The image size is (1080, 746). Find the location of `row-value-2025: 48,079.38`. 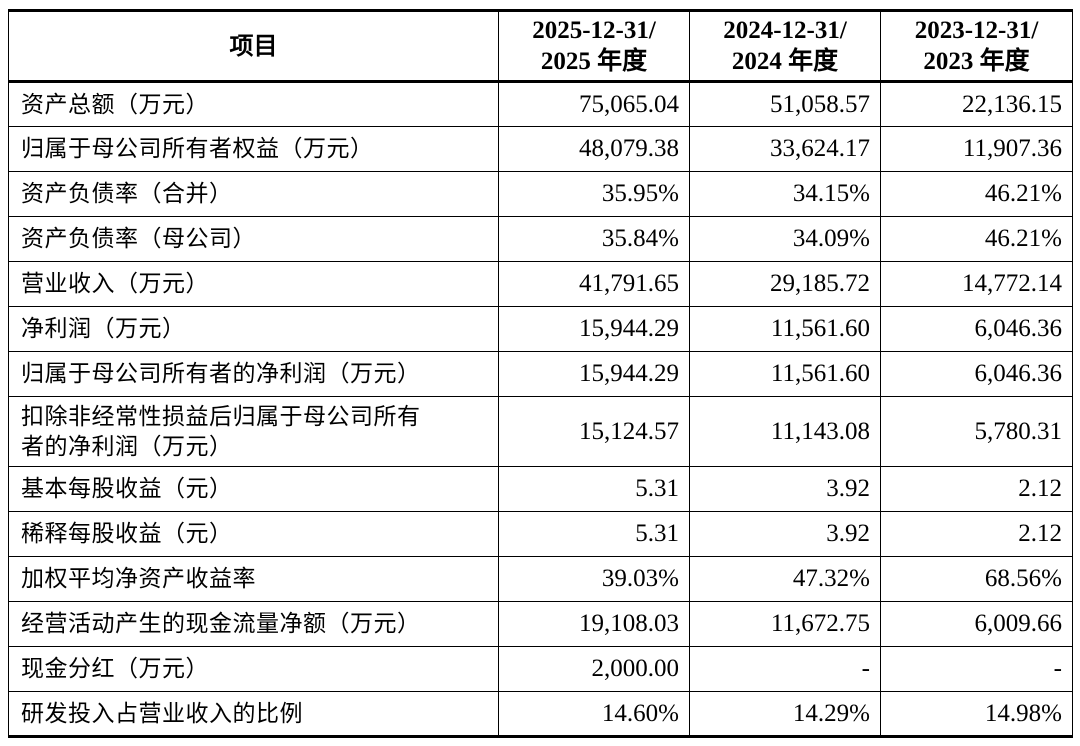

row-value-2025: 48,079.38 is located at coordinates (594, 149).